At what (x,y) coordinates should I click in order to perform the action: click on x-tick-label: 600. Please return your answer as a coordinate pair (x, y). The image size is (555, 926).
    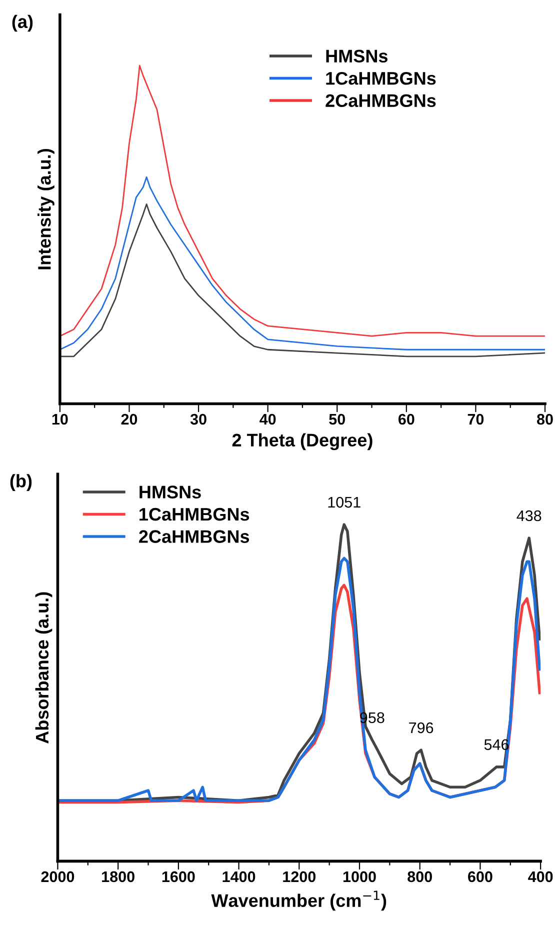
    Looking at the image, I should click on (480, 876).